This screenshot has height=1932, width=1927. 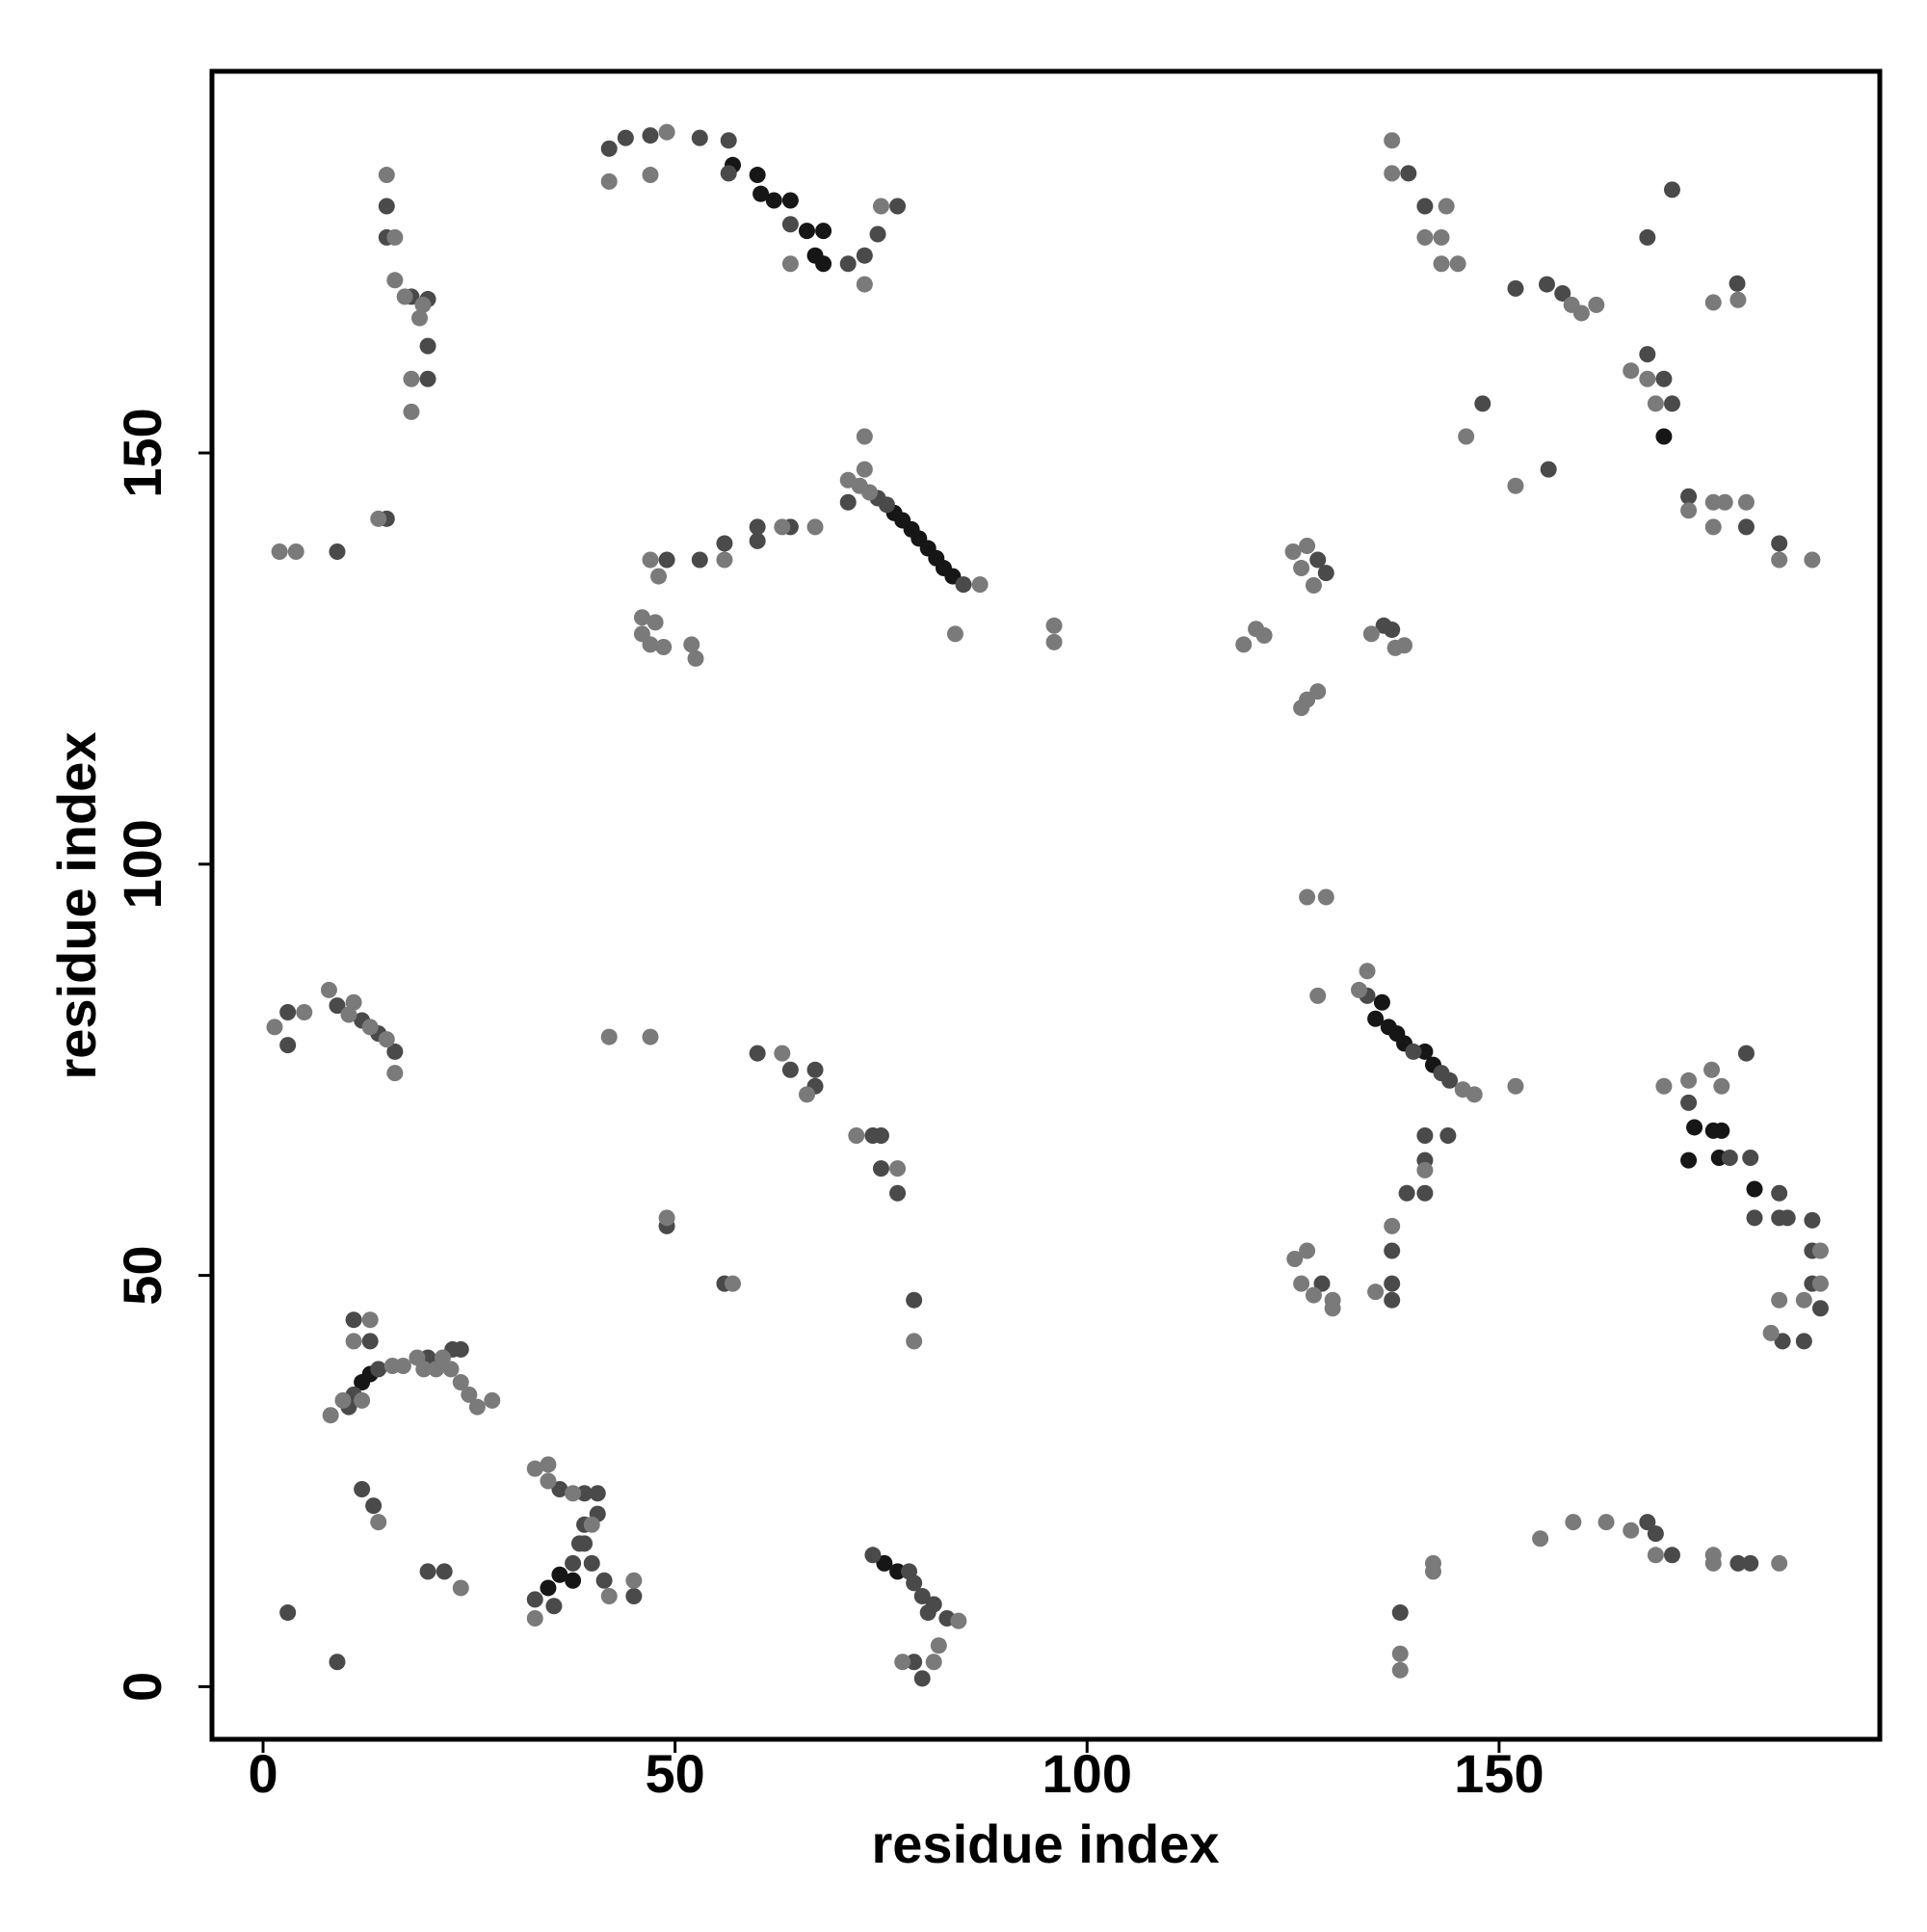 I want to click on x-tick-label: 50, so click(x=675, y=1773).